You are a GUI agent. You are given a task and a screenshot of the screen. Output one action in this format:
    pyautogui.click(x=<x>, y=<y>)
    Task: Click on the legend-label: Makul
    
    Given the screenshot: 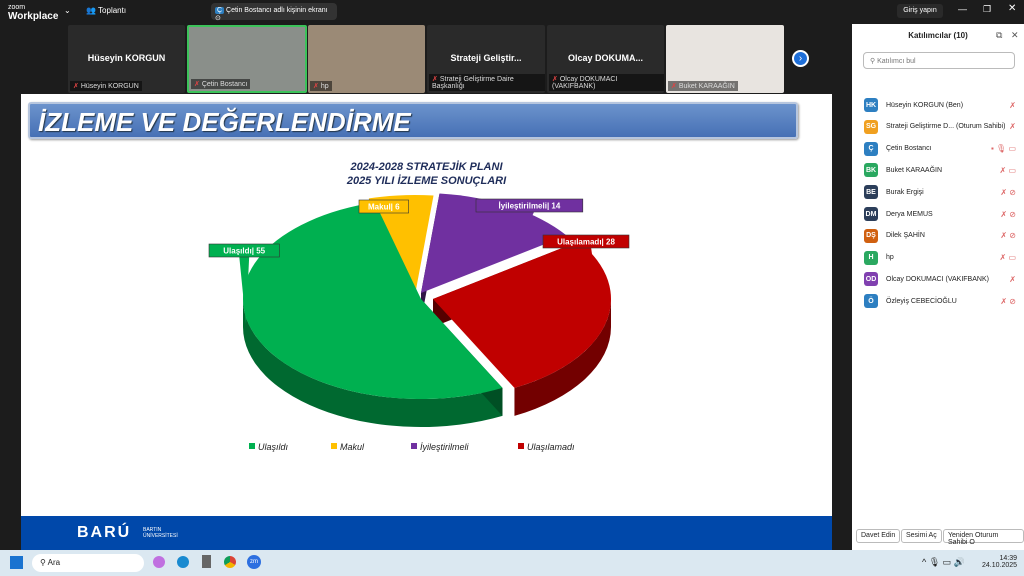 What is the action you would take?
    pyautogui.click(x=352, y=447)
    